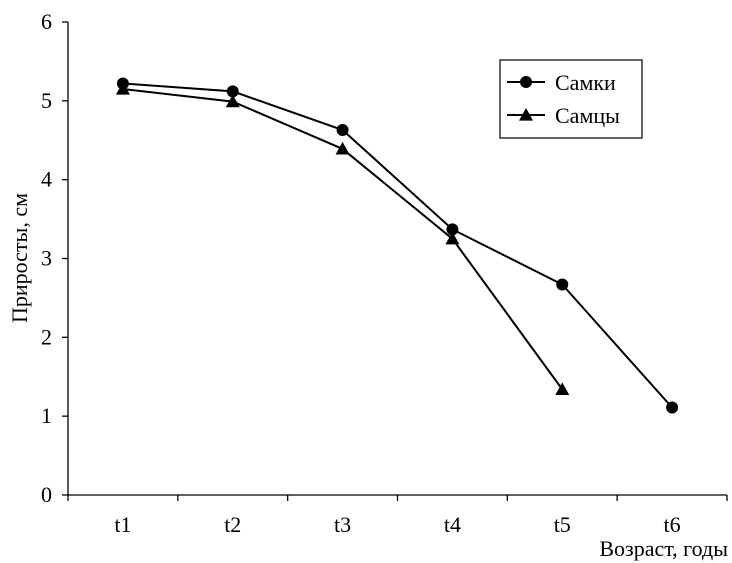 Image resolution: width=732 pixels, height=563 pixels. I want to click on y-tick-label: 6, so click(46, 21).